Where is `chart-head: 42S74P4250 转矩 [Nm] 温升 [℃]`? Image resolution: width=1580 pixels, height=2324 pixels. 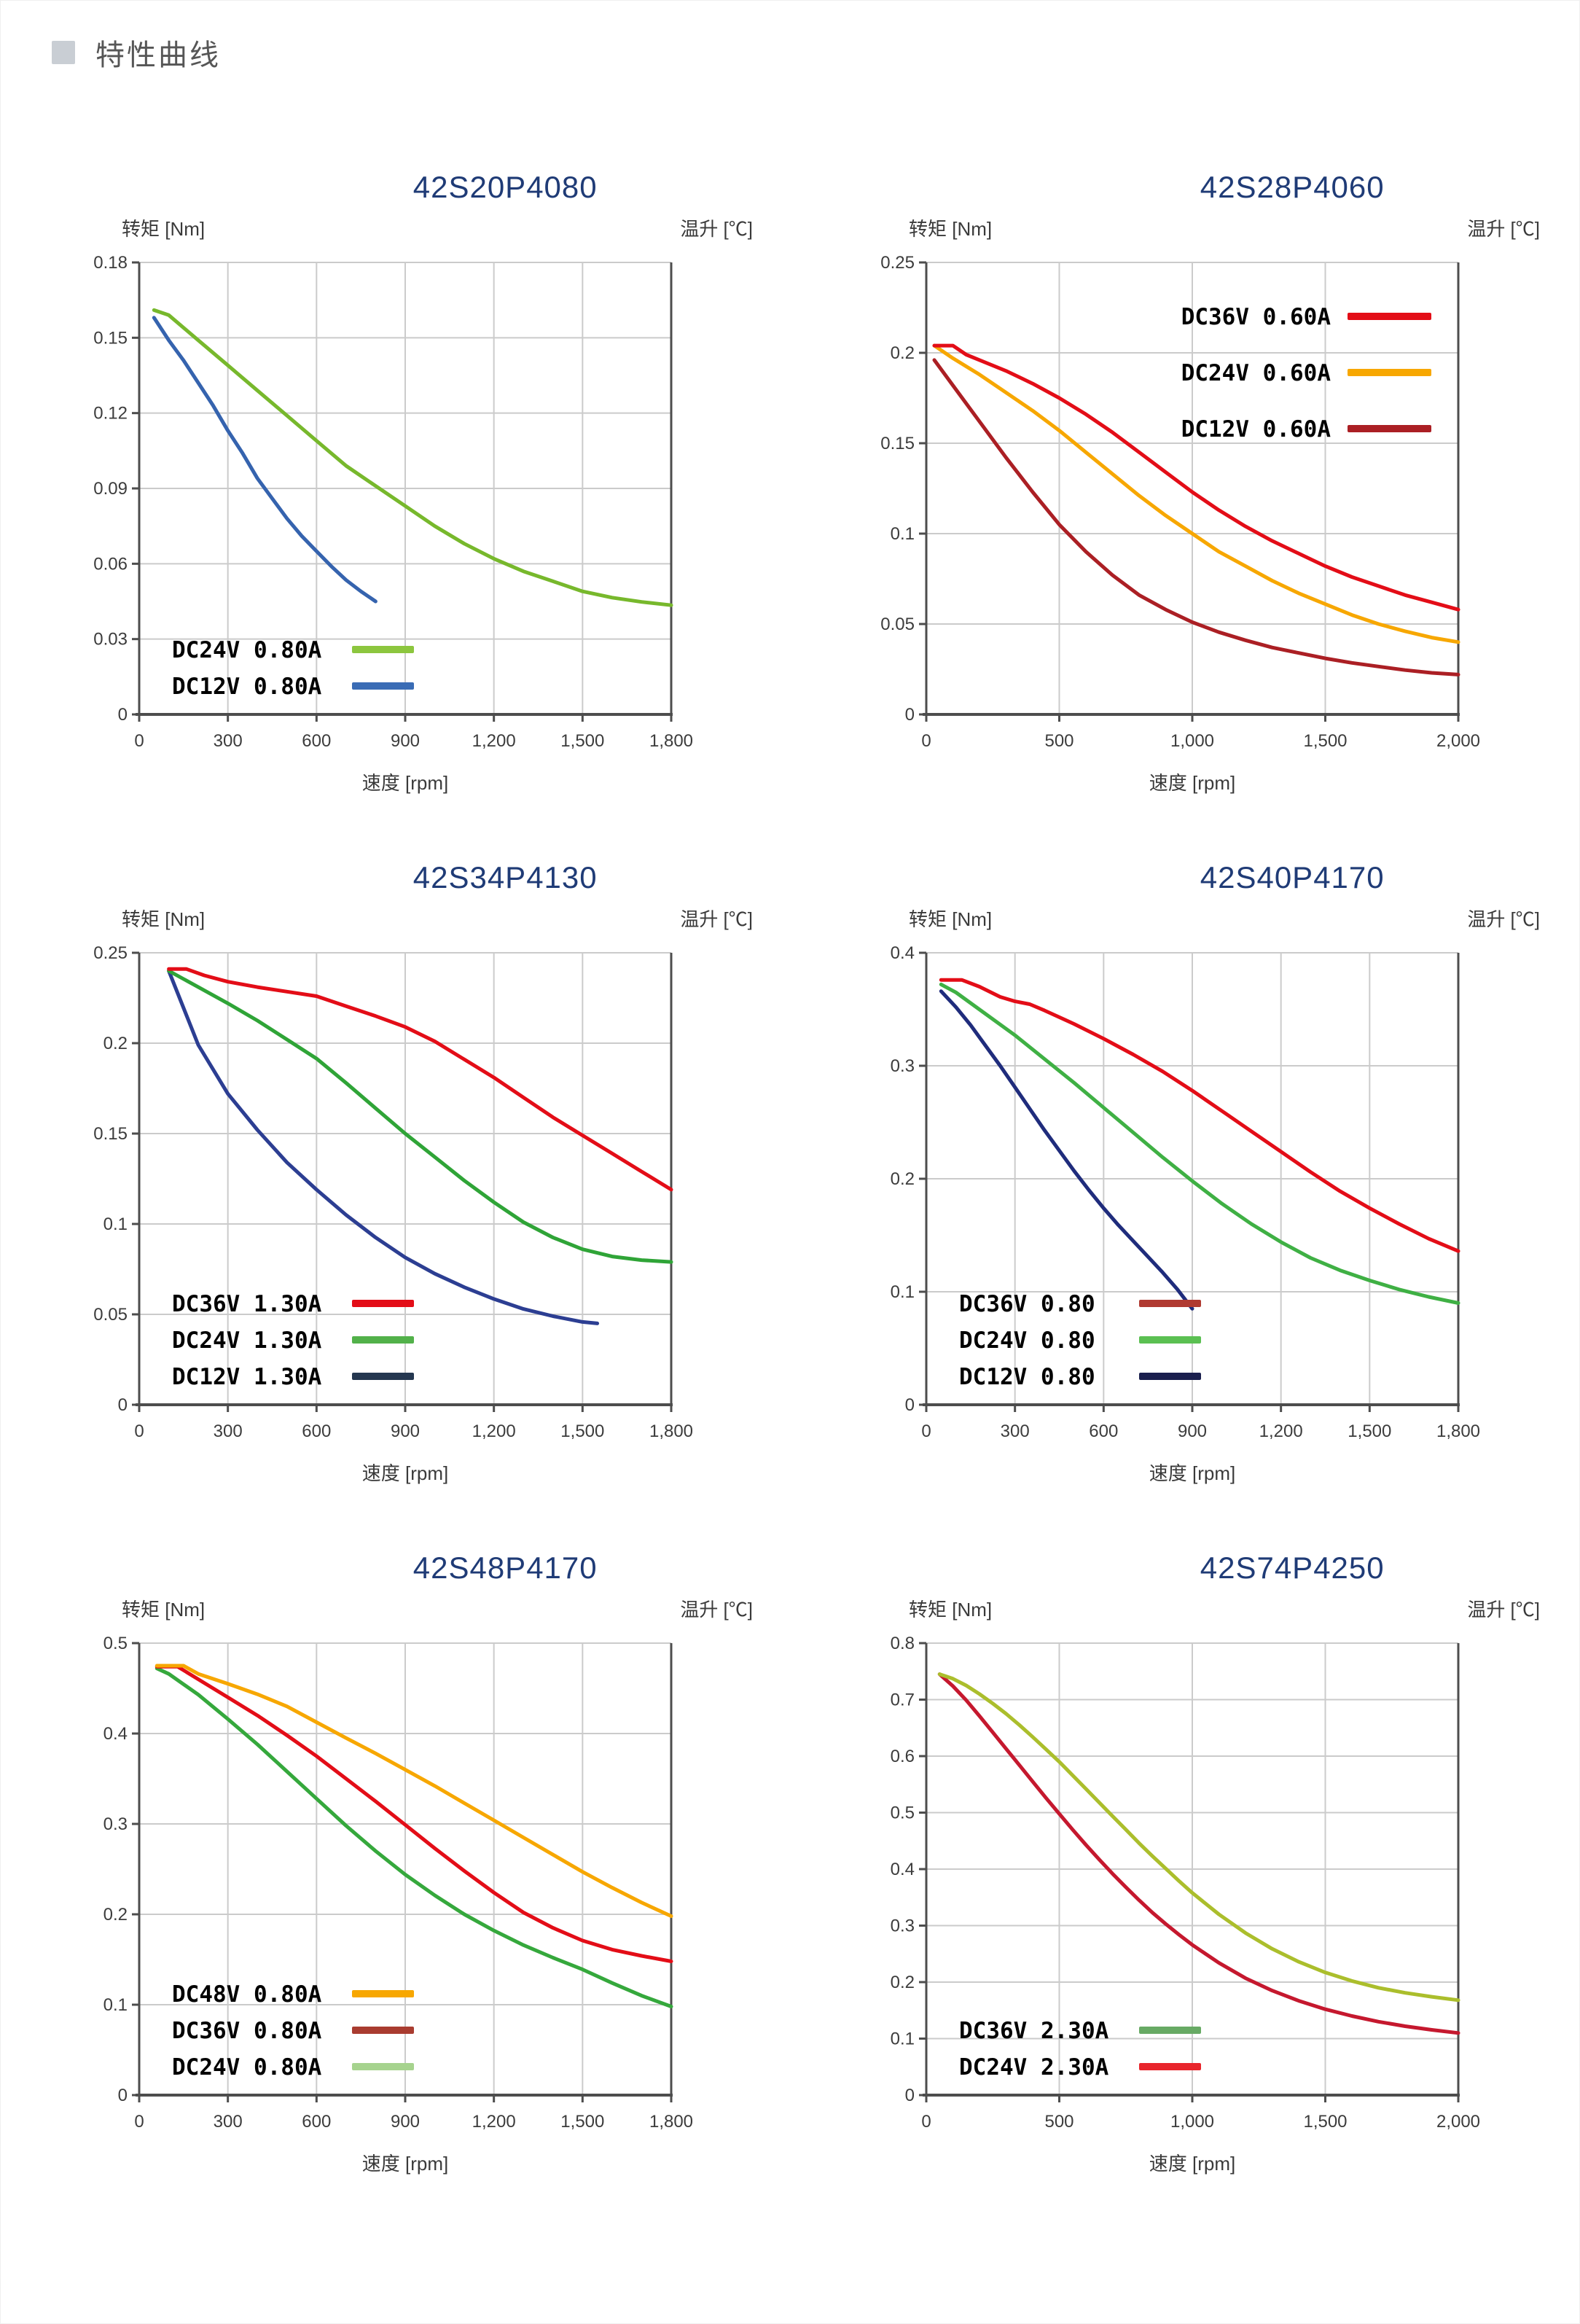
chart-head: 42S74P4250 转矩 [Nm] 温升 [℃] is located at coordinates (1203, 1588).